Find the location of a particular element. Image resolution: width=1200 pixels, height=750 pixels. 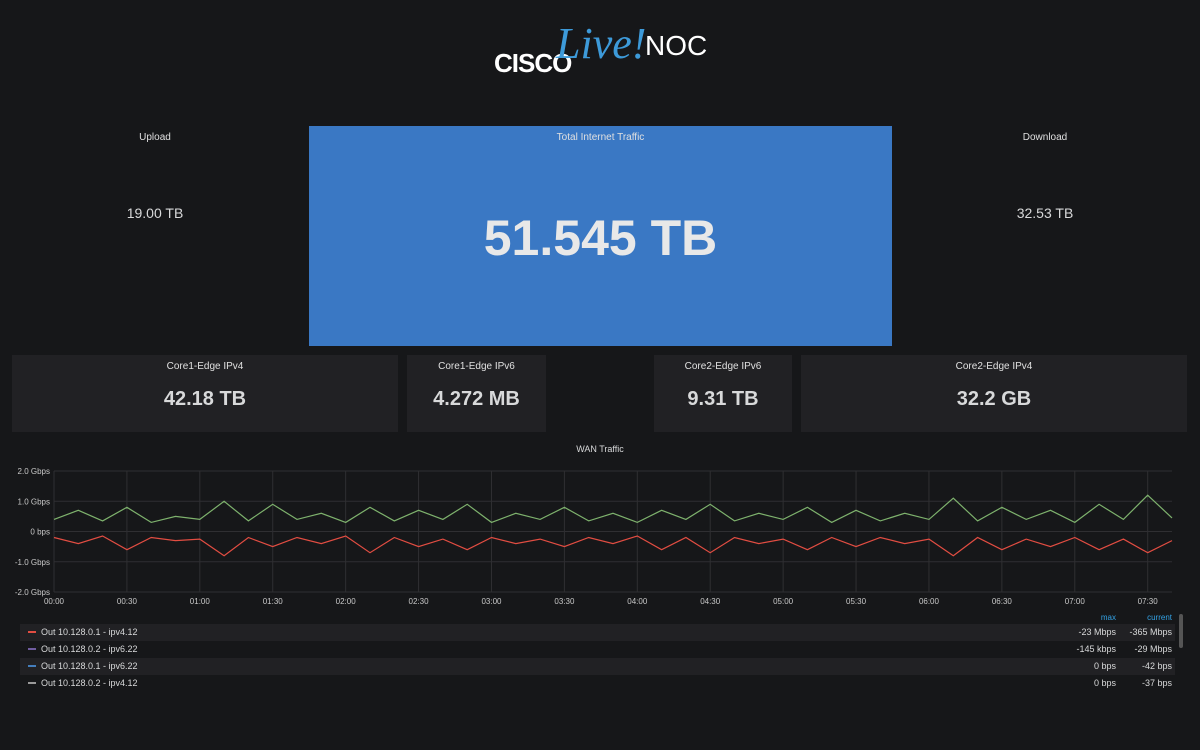

legend-cell: -29 Mbps is located at coordinates (1153, 649).